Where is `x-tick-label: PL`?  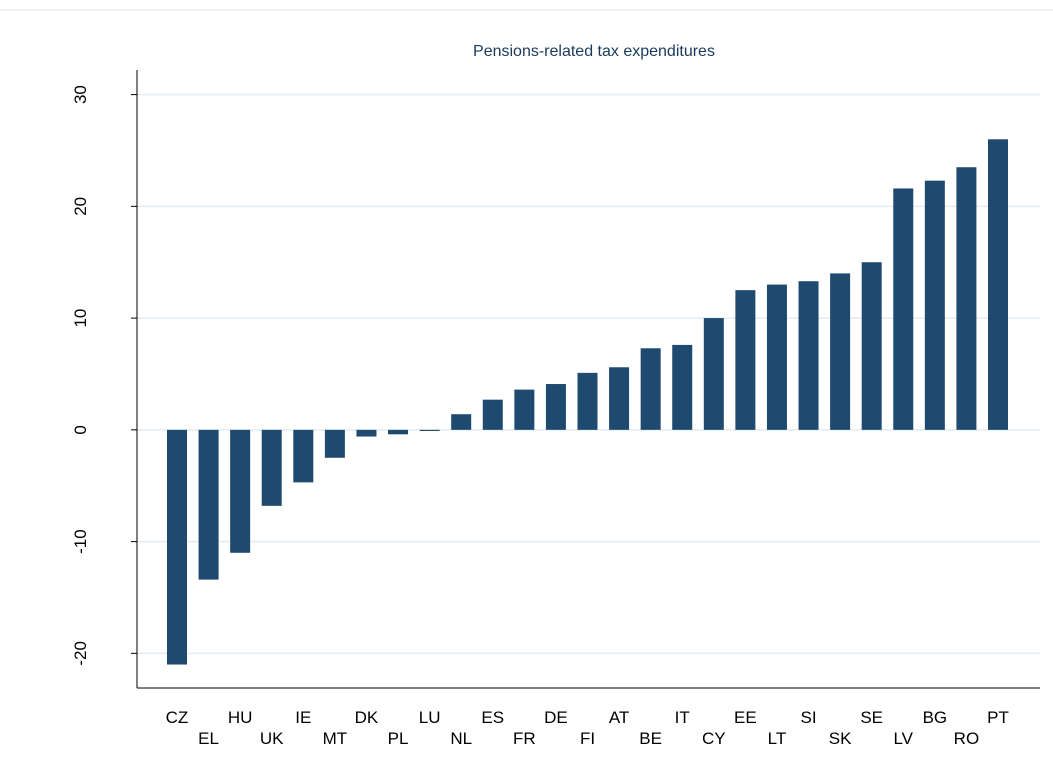 x-tick-label: PL is located at coordinates (398, 738).